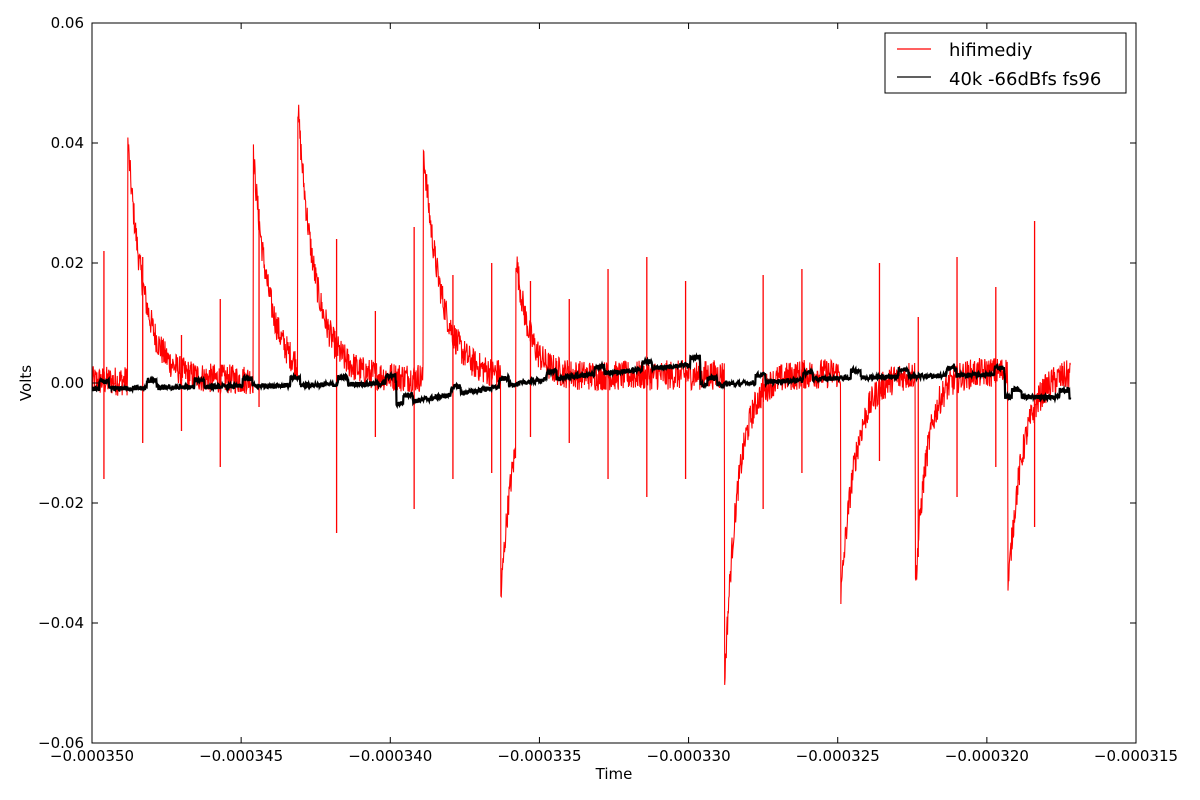 This screenshot has height=800, width=1200. Describe the element at coordinates (67, 383) in the screenshot. I see `y-tick-label: 0.00` at that location.